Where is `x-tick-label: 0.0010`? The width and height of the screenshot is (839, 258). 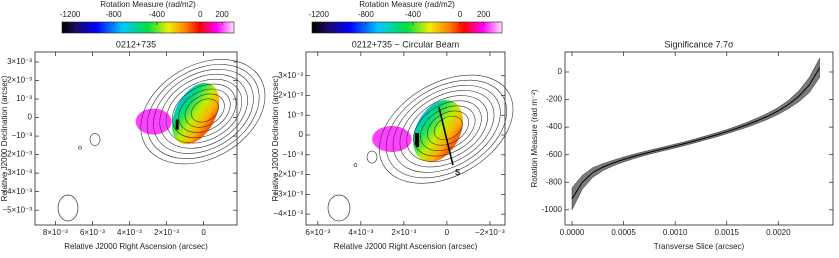 x-tick-label: 0.0010 is located at coordinates (675, 232).